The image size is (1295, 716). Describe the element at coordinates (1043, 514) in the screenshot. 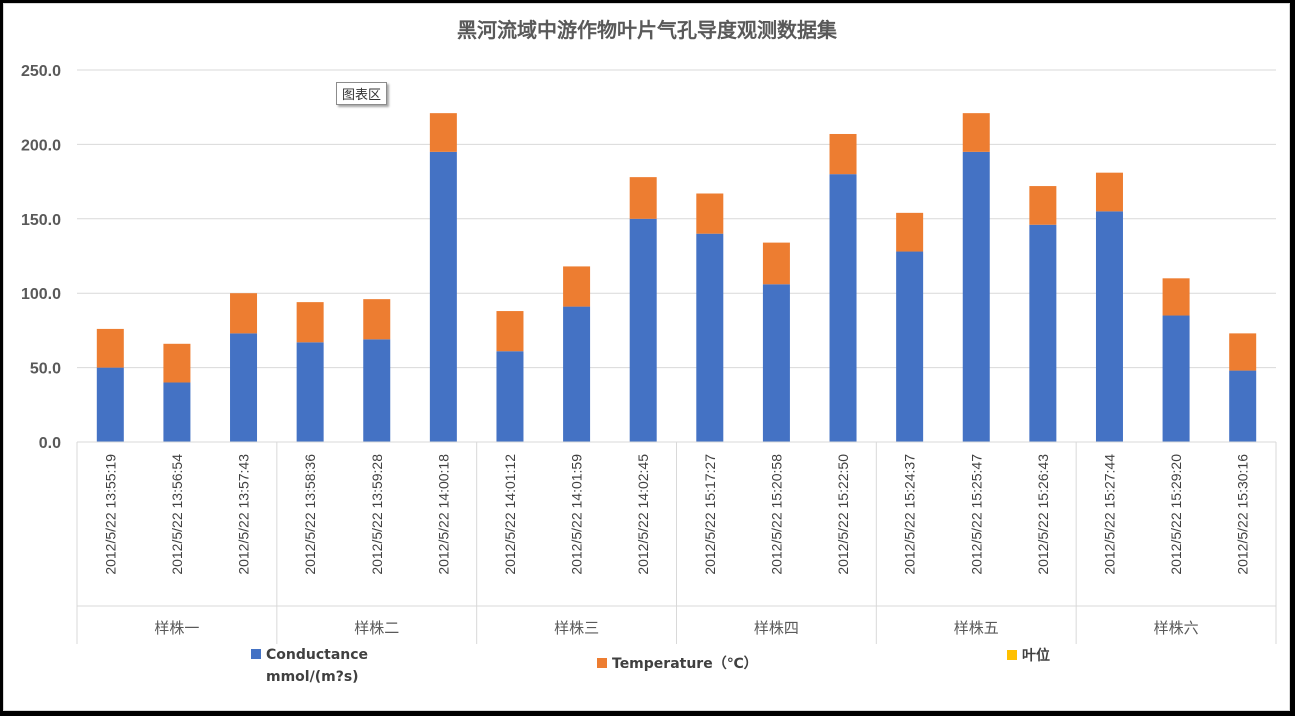

I see `x-tick-label: 2012/5/22 15:26:43` at that location.